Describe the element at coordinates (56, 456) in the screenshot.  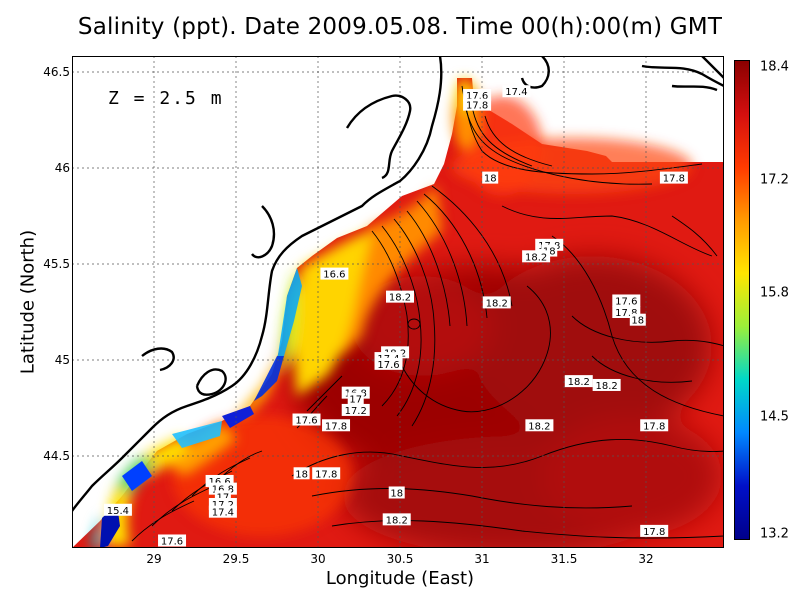
I see `y-tick-label: 44.5` at that location.